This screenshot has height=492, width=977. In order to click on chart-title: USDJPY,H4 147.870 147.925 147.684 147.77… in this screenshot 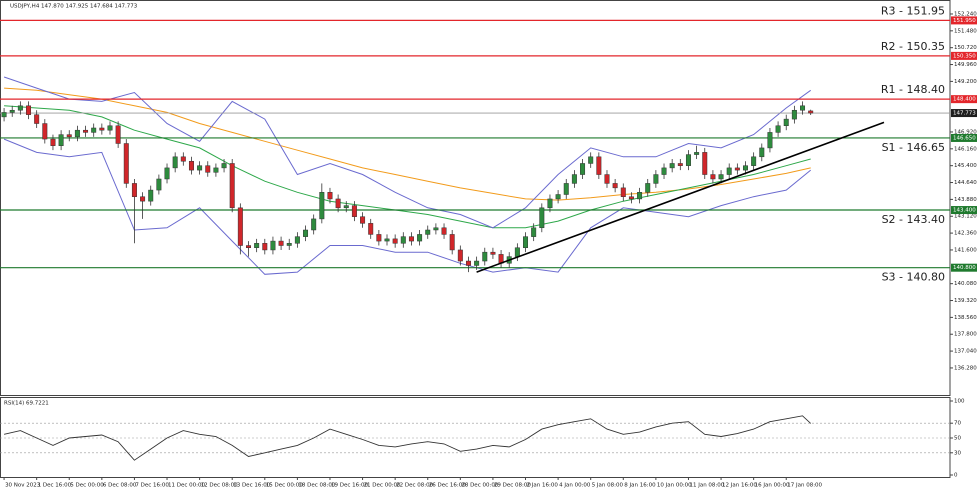, I will do `click(74, 7)`.